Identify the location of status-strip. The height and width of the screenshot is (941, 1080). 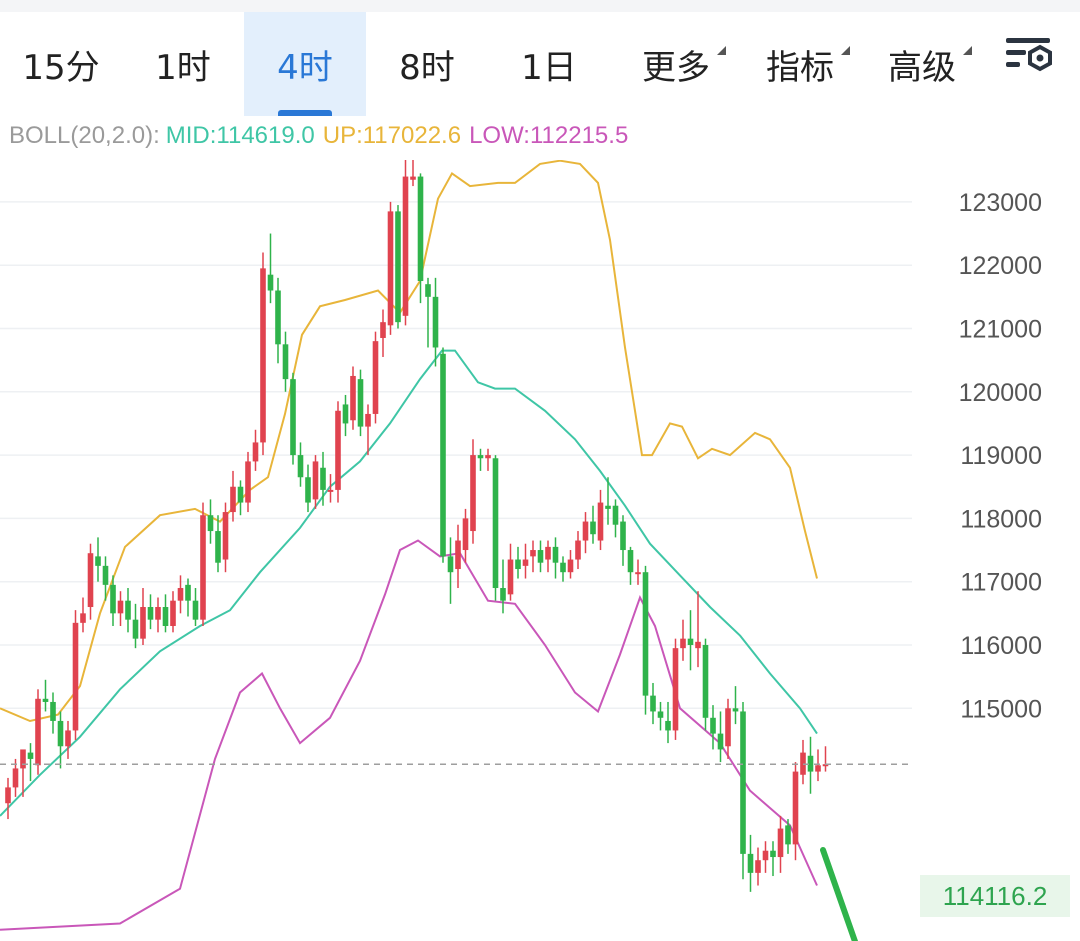
(540, 6).